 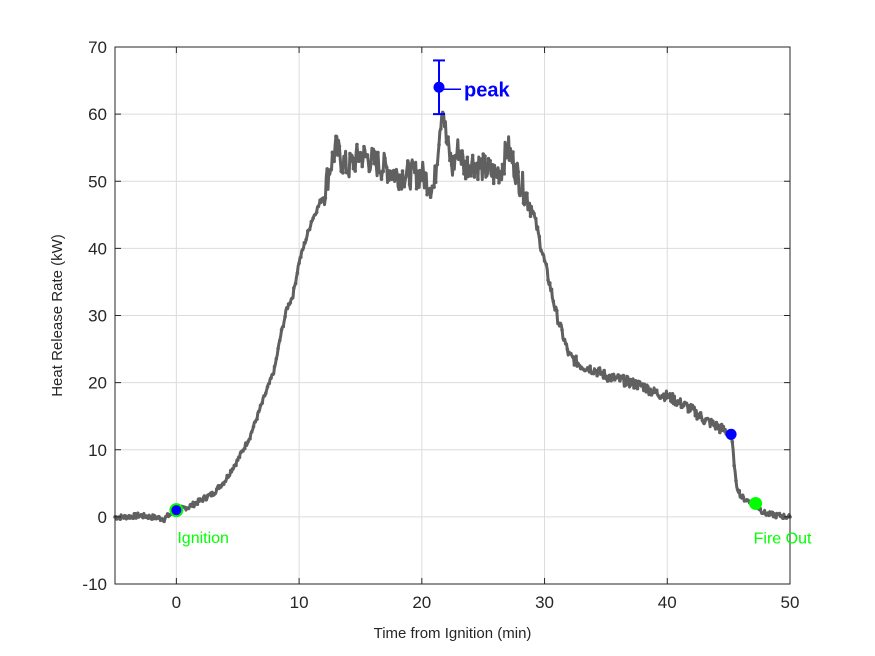 I want to click on y-tick-label: -10, so click(x=94, y=584).